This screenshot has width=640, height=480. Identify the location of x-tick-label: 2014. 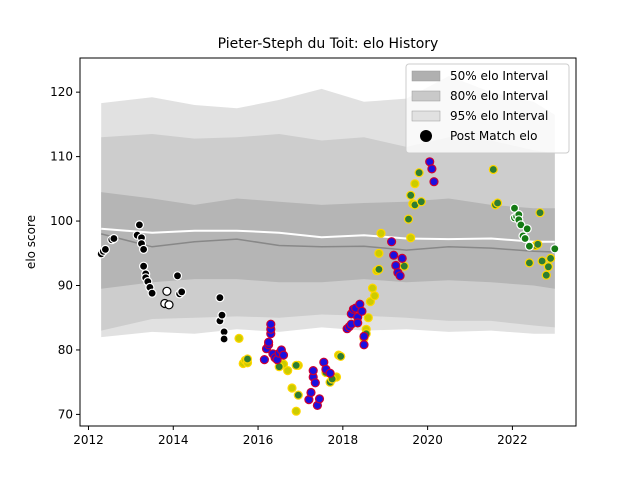
(173, 440).